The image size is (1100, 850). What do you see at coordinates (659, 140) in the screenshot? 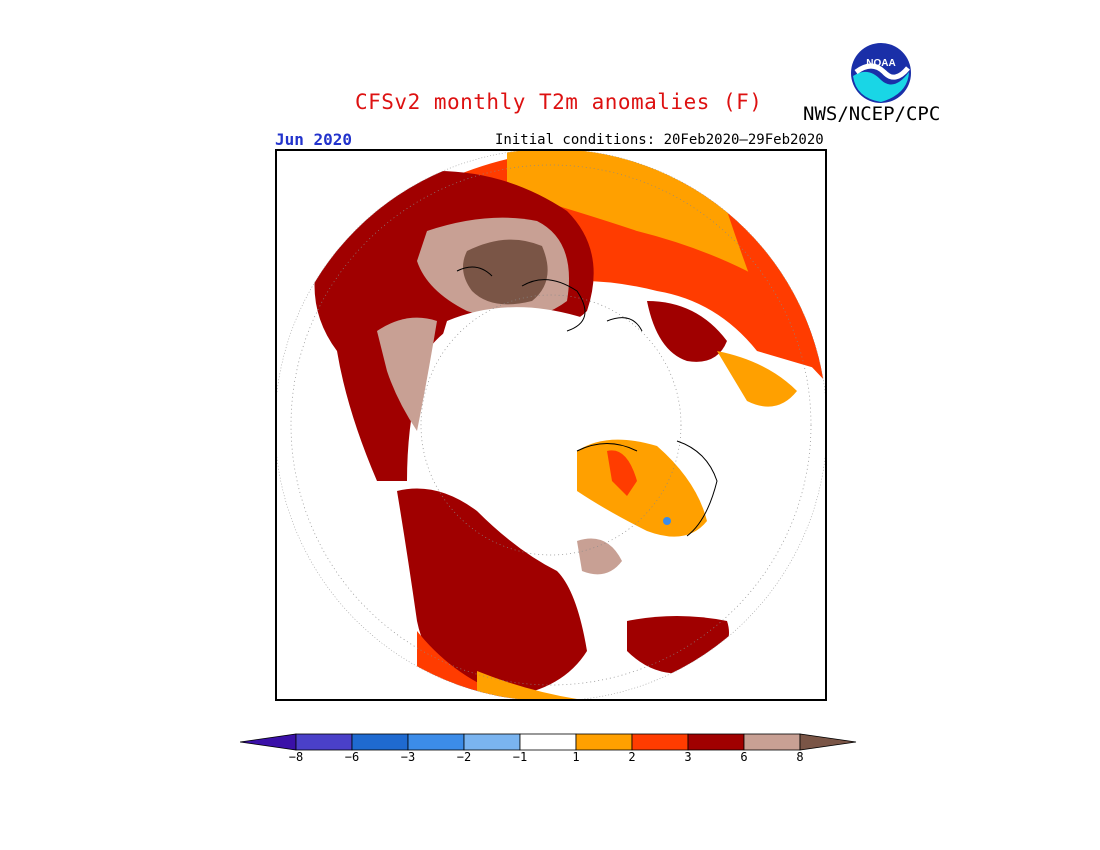
I see `initial-conditions: Initial conditions: 20Feb2020–29Feb2020` at bounding box center [659, 140].